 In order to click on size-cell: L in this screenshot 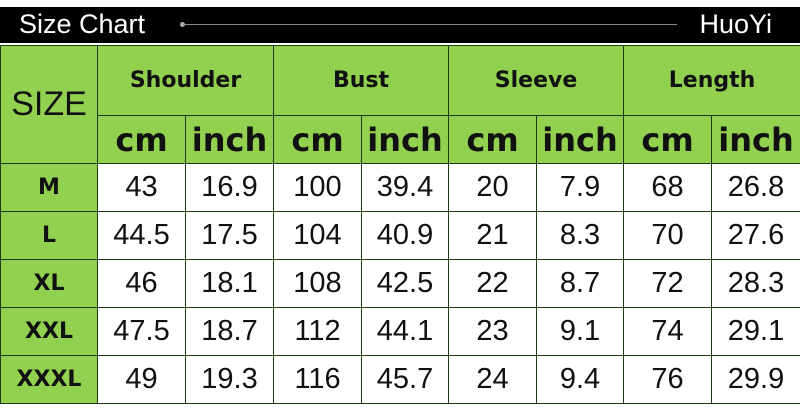, I will do `click(49, 235)`.